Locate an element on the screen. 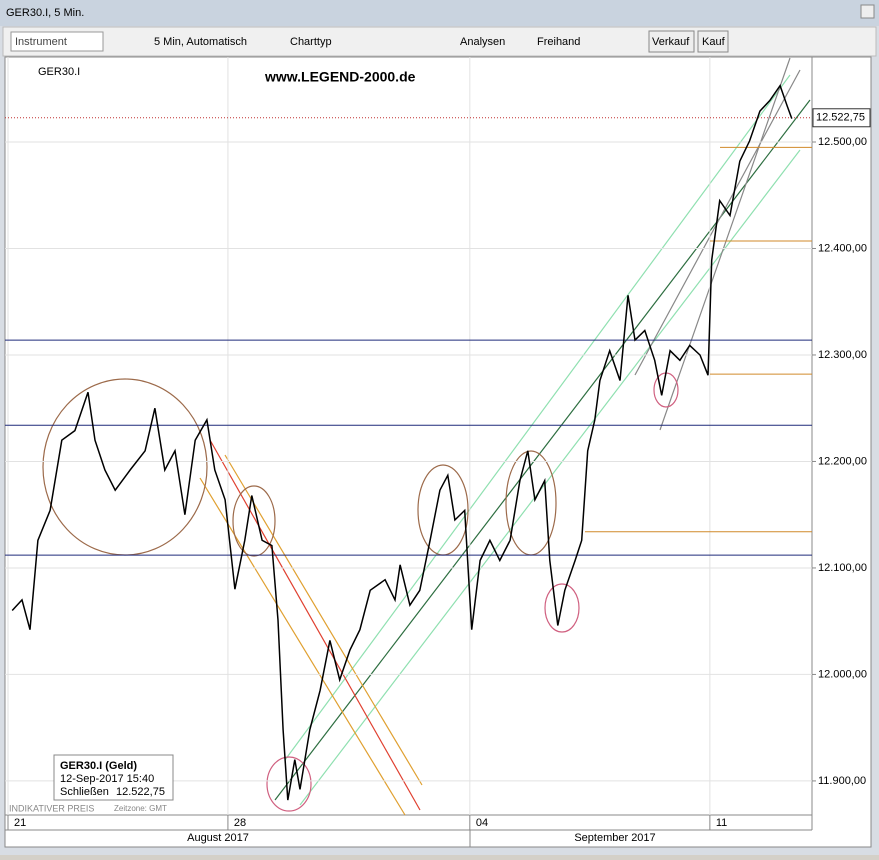 Image resolution: width=879 pixels, height=860 pixels. y-tick-label: 12.300,00 is located at coordinates (842, 355).